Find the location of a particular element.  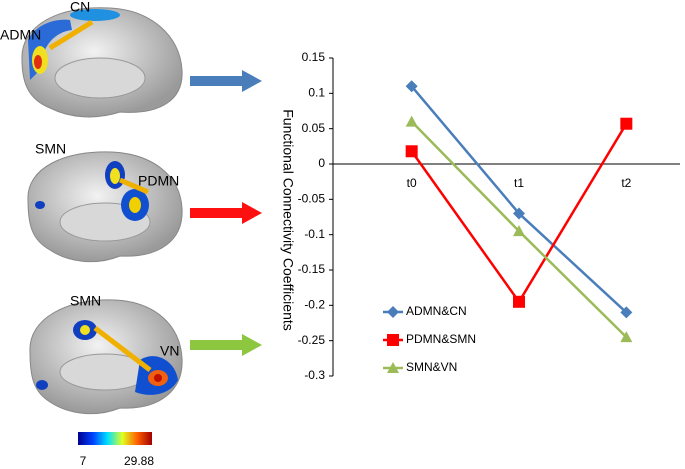

region-label: VN is located at coordinates (169, 351).